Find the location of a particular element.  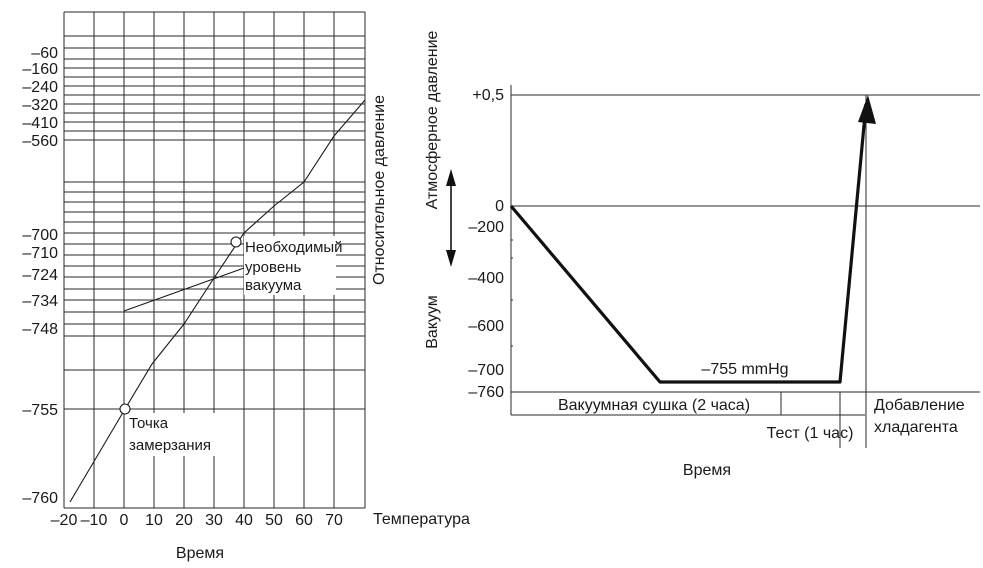

right-y-tick-label: –400 is located at coordinates (486, 278).